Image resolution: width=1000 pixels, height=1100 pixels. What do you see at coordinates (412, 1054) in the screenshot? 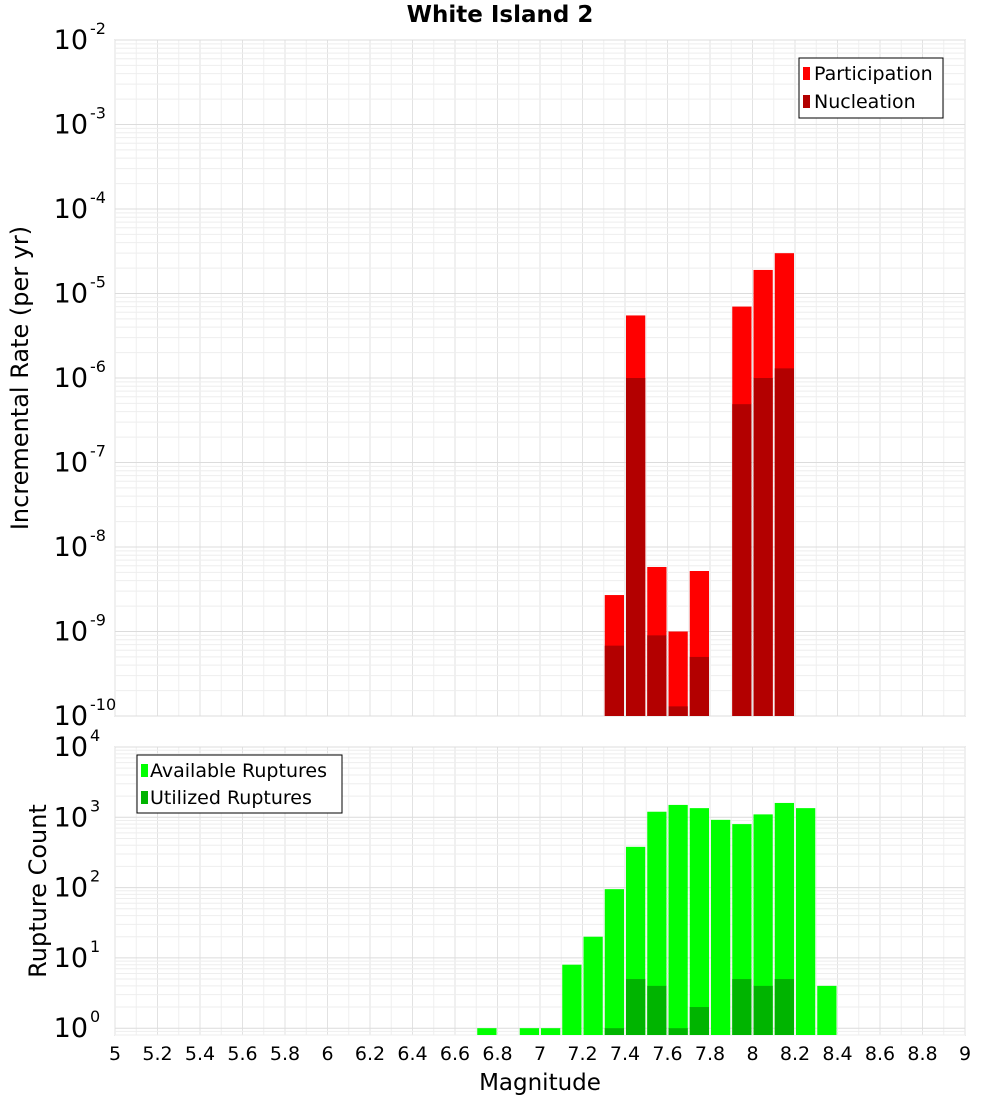
I see `x-tick-label: 6.4` at bounding box center [412, 1054].